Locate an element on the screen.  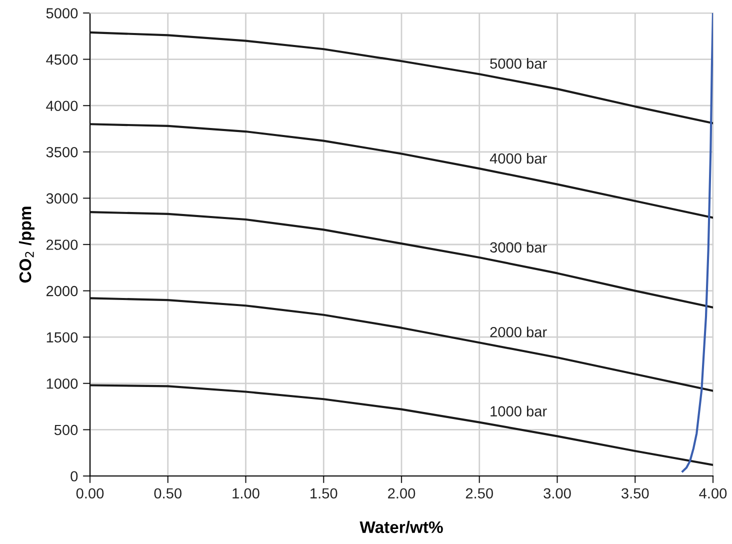
x-tick-label: 0.00 is located at coordinates (90, 493).